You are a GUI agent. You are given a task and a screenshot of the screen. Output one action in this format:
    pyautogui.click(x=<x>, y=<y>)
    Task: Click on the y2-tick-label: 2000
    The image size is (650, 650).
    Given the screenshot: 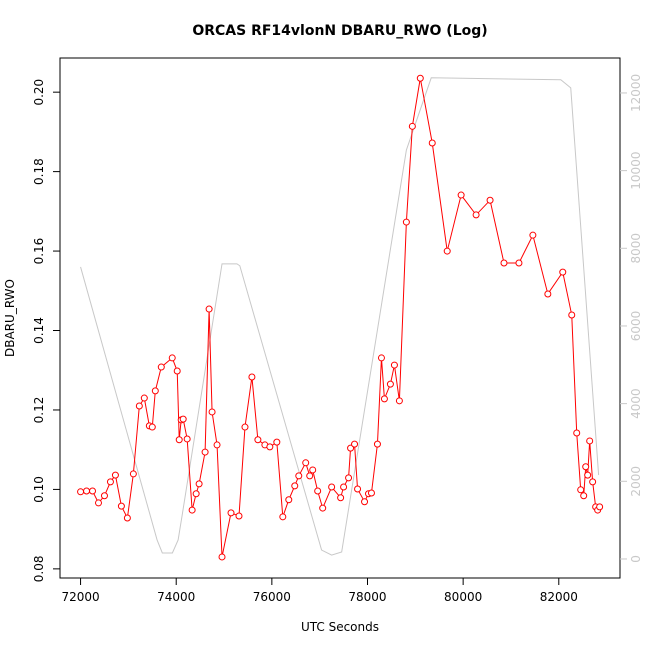 What is the action you would take?
    pyautogui.click(x=636, y=481)
    